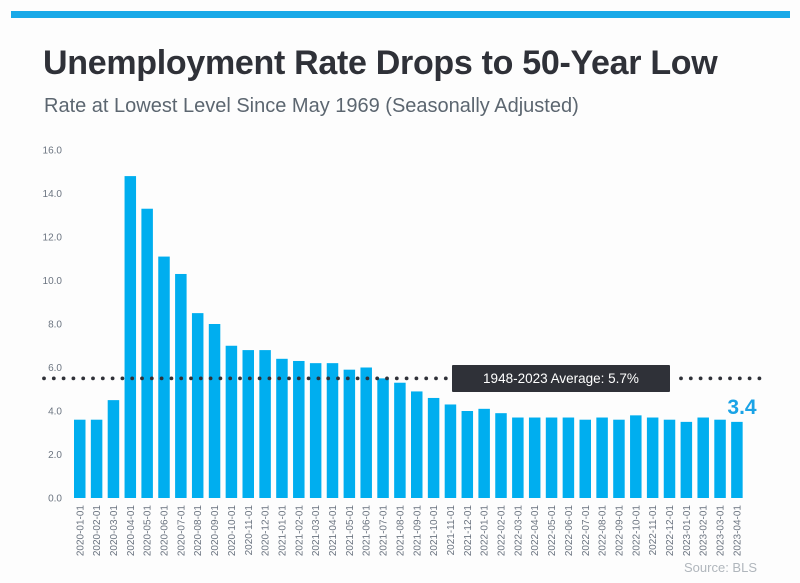  I want to click on y-axis: 0.0 2.0 4.0 6.0 8.0 10.0 12.0 14.0 16.0, so click(53, 325).